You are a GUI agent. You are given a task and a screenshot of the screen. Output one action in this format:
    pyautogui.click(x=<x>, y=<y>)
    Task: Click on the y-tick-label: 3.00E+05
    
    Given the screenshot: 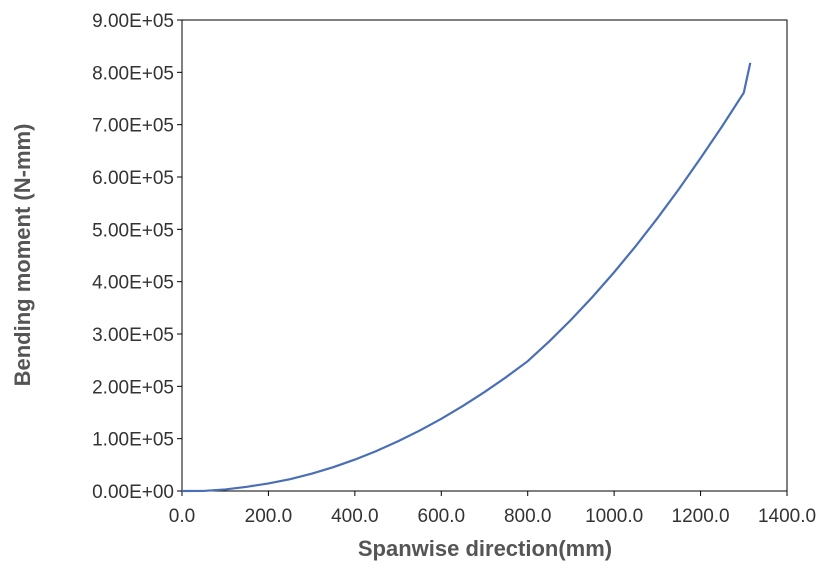 What is the action you would take?
    pyautogui.click(x=133, y=335)
    